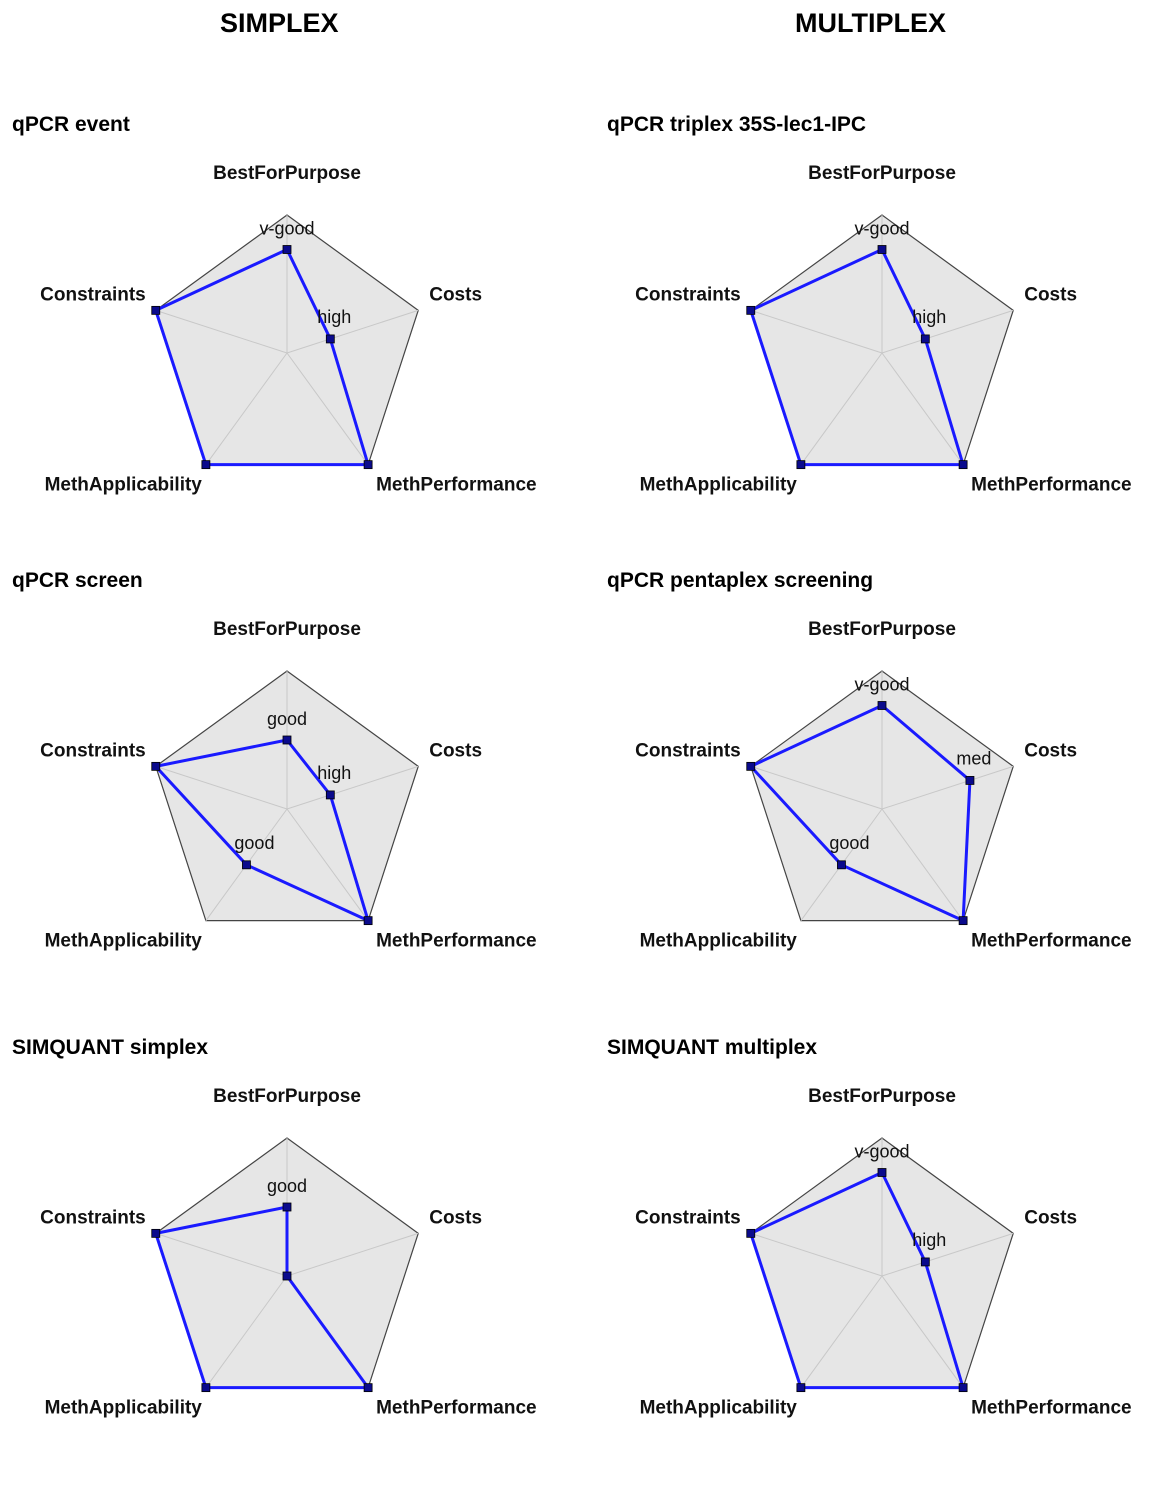  Describe the element at coordinates (110, 1047) in the screenshot. I see `chart-title: SIMQUANT simplex` at that location.